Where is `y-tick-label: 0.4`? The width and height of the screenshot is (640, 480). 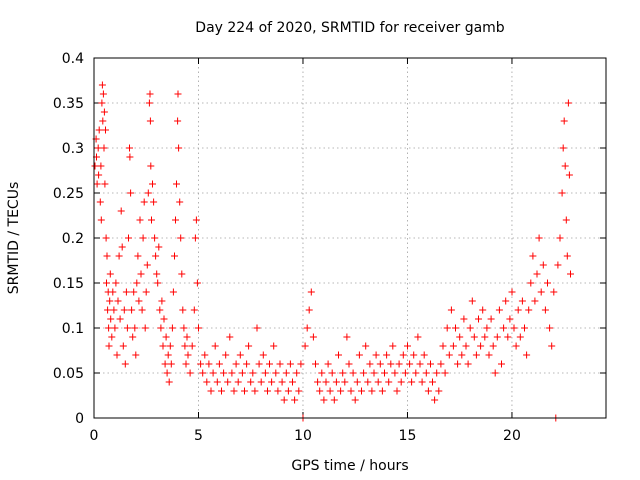 y-tick-label: 0.4 is located at coordinates (73, 59).